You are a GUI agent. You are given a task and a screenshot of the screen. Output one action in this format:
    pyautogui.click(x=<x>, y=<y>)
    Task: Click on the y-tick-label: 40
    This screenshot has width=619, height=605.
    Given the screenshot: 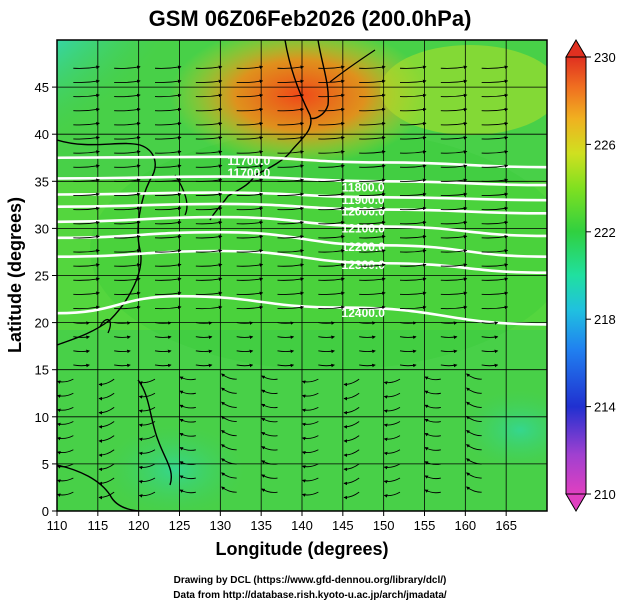 What is the action you would take?
    pyautogui.click(x=42, y=134)
    